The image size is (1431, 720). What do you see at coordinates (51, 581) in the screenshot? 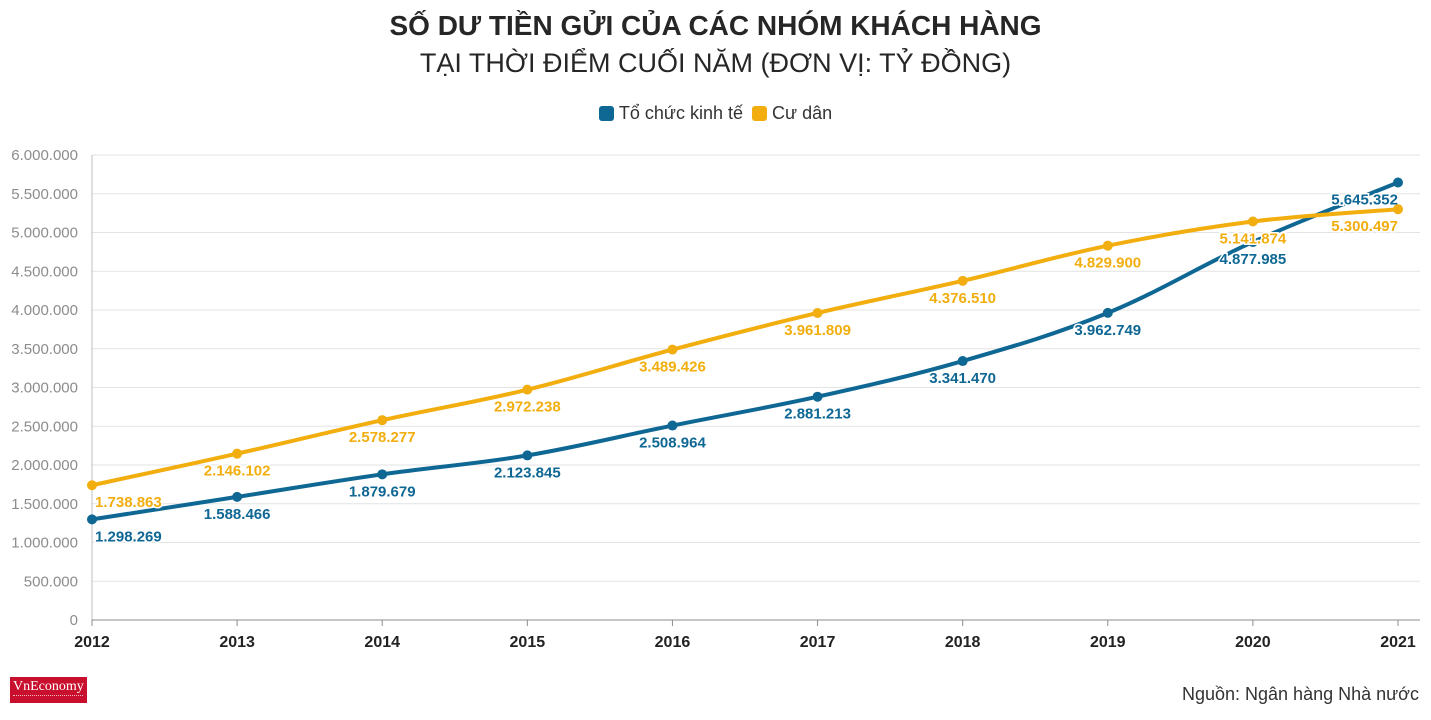
I see `y-tick-label: 500.000` at bounding box center [51, 581].